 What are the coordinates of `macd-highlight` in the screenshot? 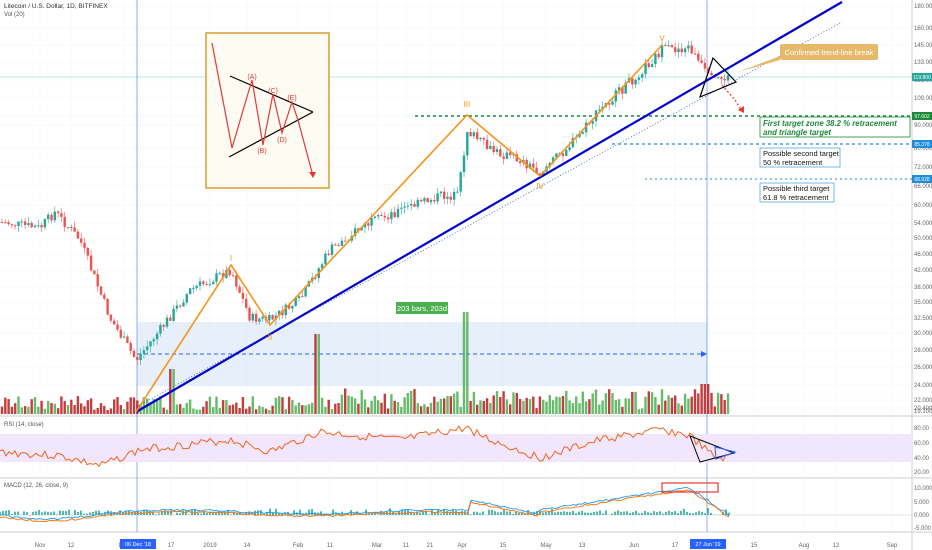 It's located at (690, 487).